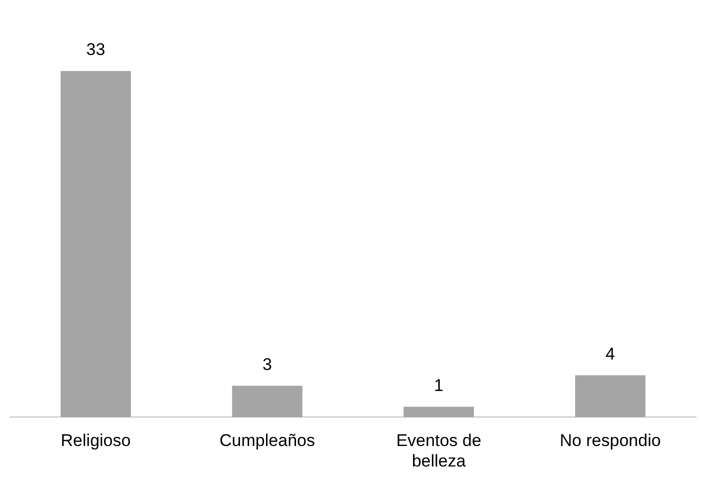 The height and width of the screenshot is (491, 701). What do you see at coordinates (267, 440) in the screenshot?
I see `x-tick-label: Cumpleaños` at bounding box center [267, 440].